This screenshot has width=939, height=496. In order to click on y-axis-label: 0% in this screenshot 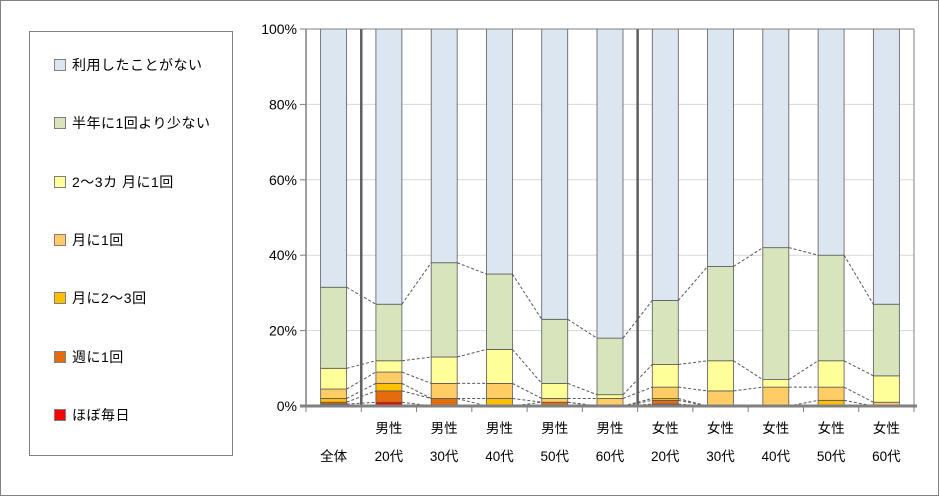, I will do `click(287, 406)`.